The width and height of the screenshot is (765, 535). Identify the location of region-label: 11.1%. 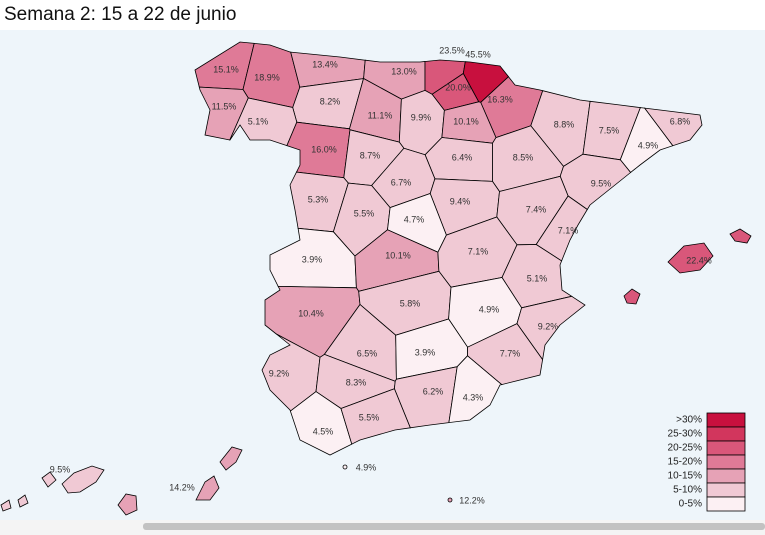
(380, 115).